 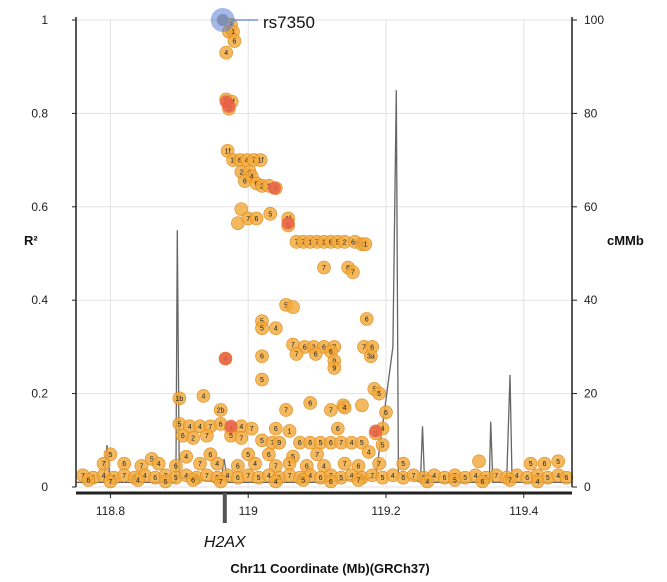 What do you see at coordinates (279, 442) in the screenshot?
I see `snp-point: 9` at bounding box center [279, 442].